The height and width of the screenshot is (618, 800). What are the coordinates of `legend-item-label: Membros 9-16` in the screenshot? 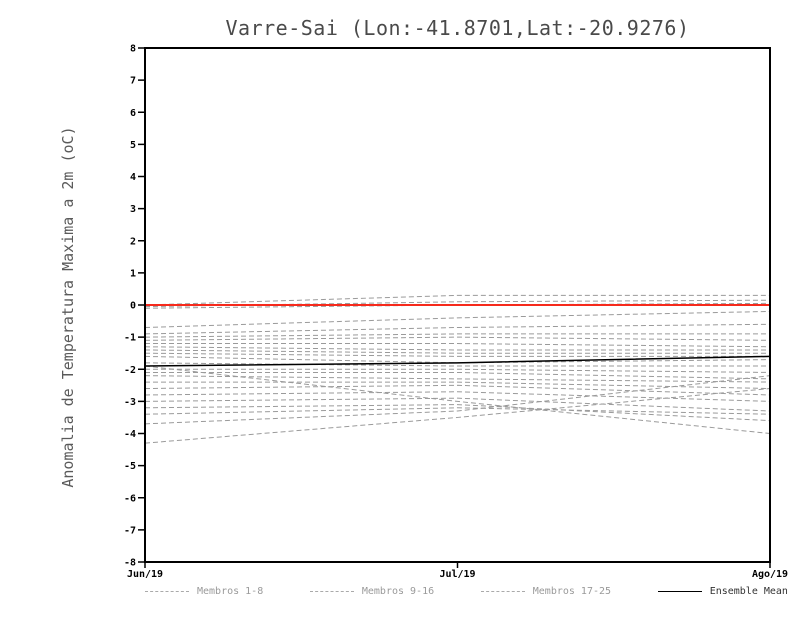 It's located at (398, 591).